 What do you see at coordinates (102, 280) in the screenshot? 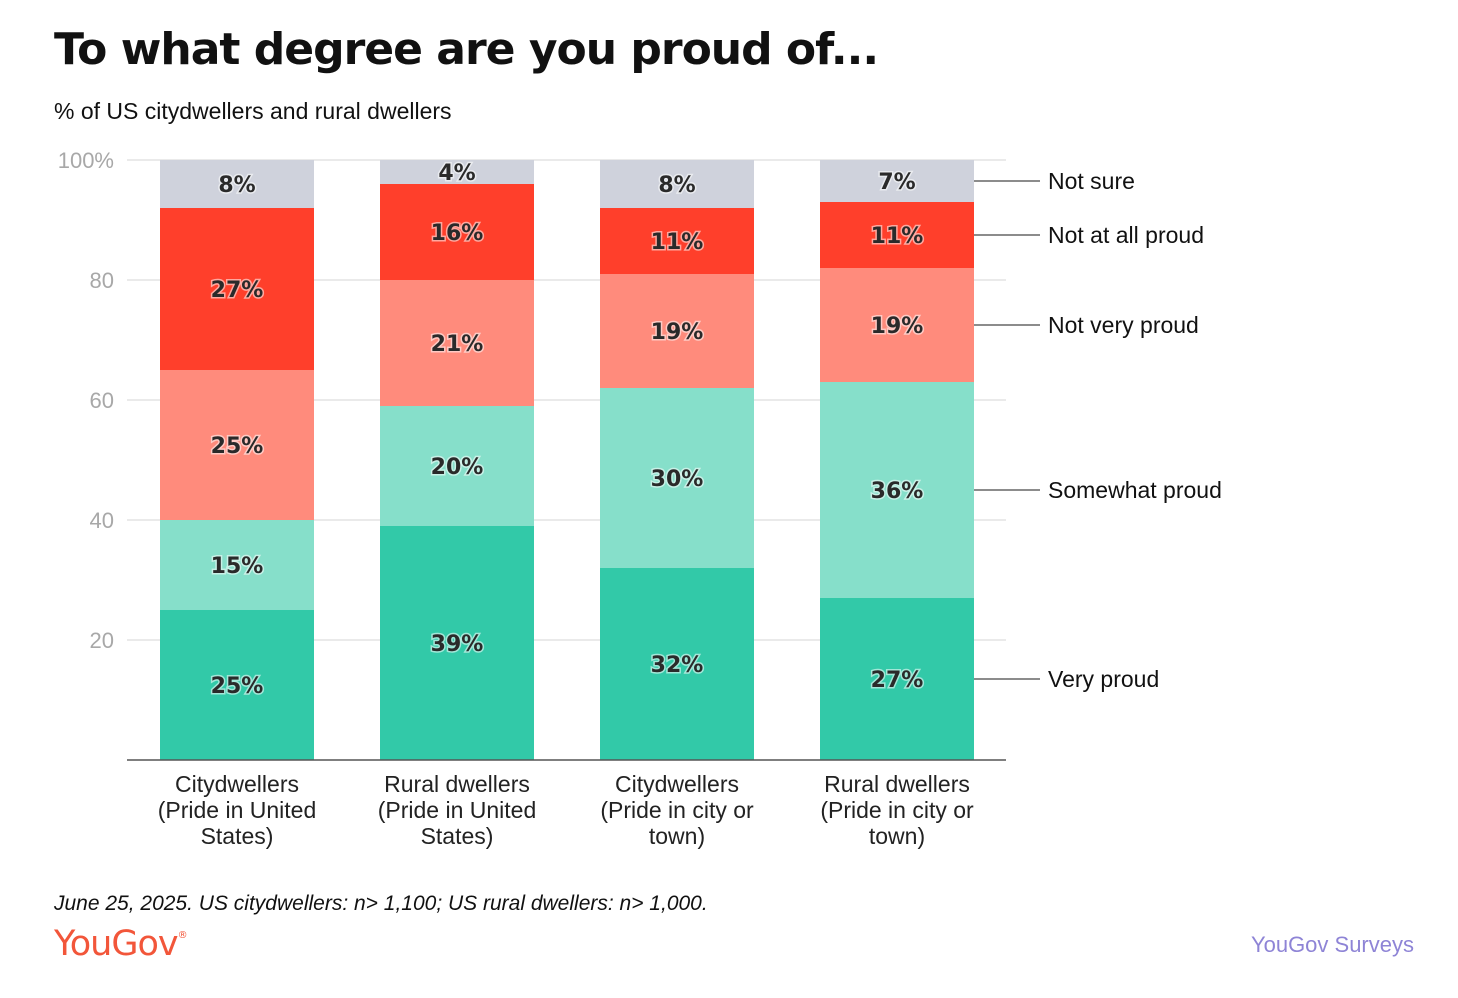
I see `y-tick-label: 80` at bounding box center [102, 280].